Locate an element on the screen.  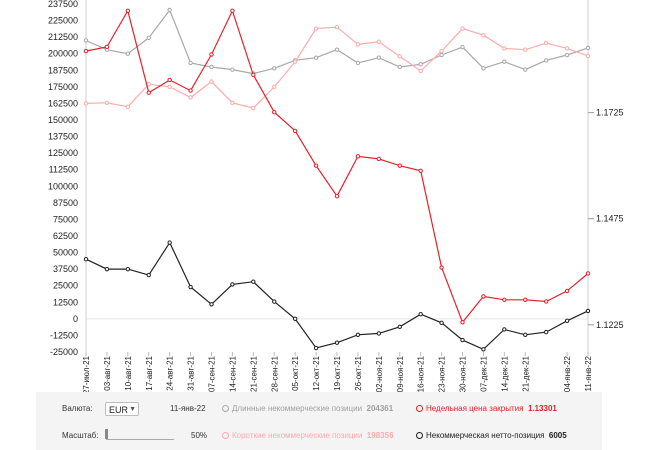
x-tick-label: 02-ноя-21 is located at coordinates (379, 373).